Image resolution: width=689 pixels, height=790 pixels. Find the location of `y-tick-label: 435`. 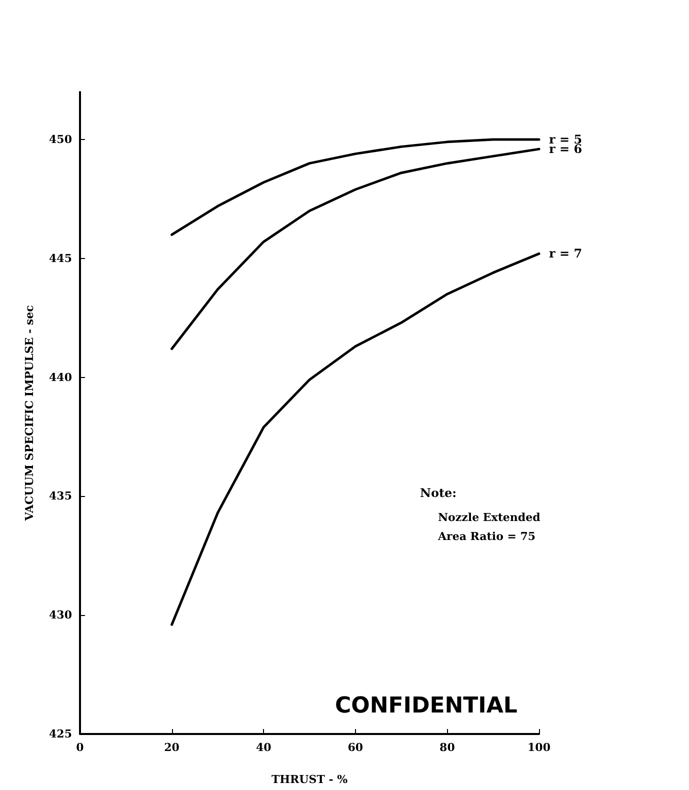

y-tick-label: 435 is located at coordinates (60, 496).